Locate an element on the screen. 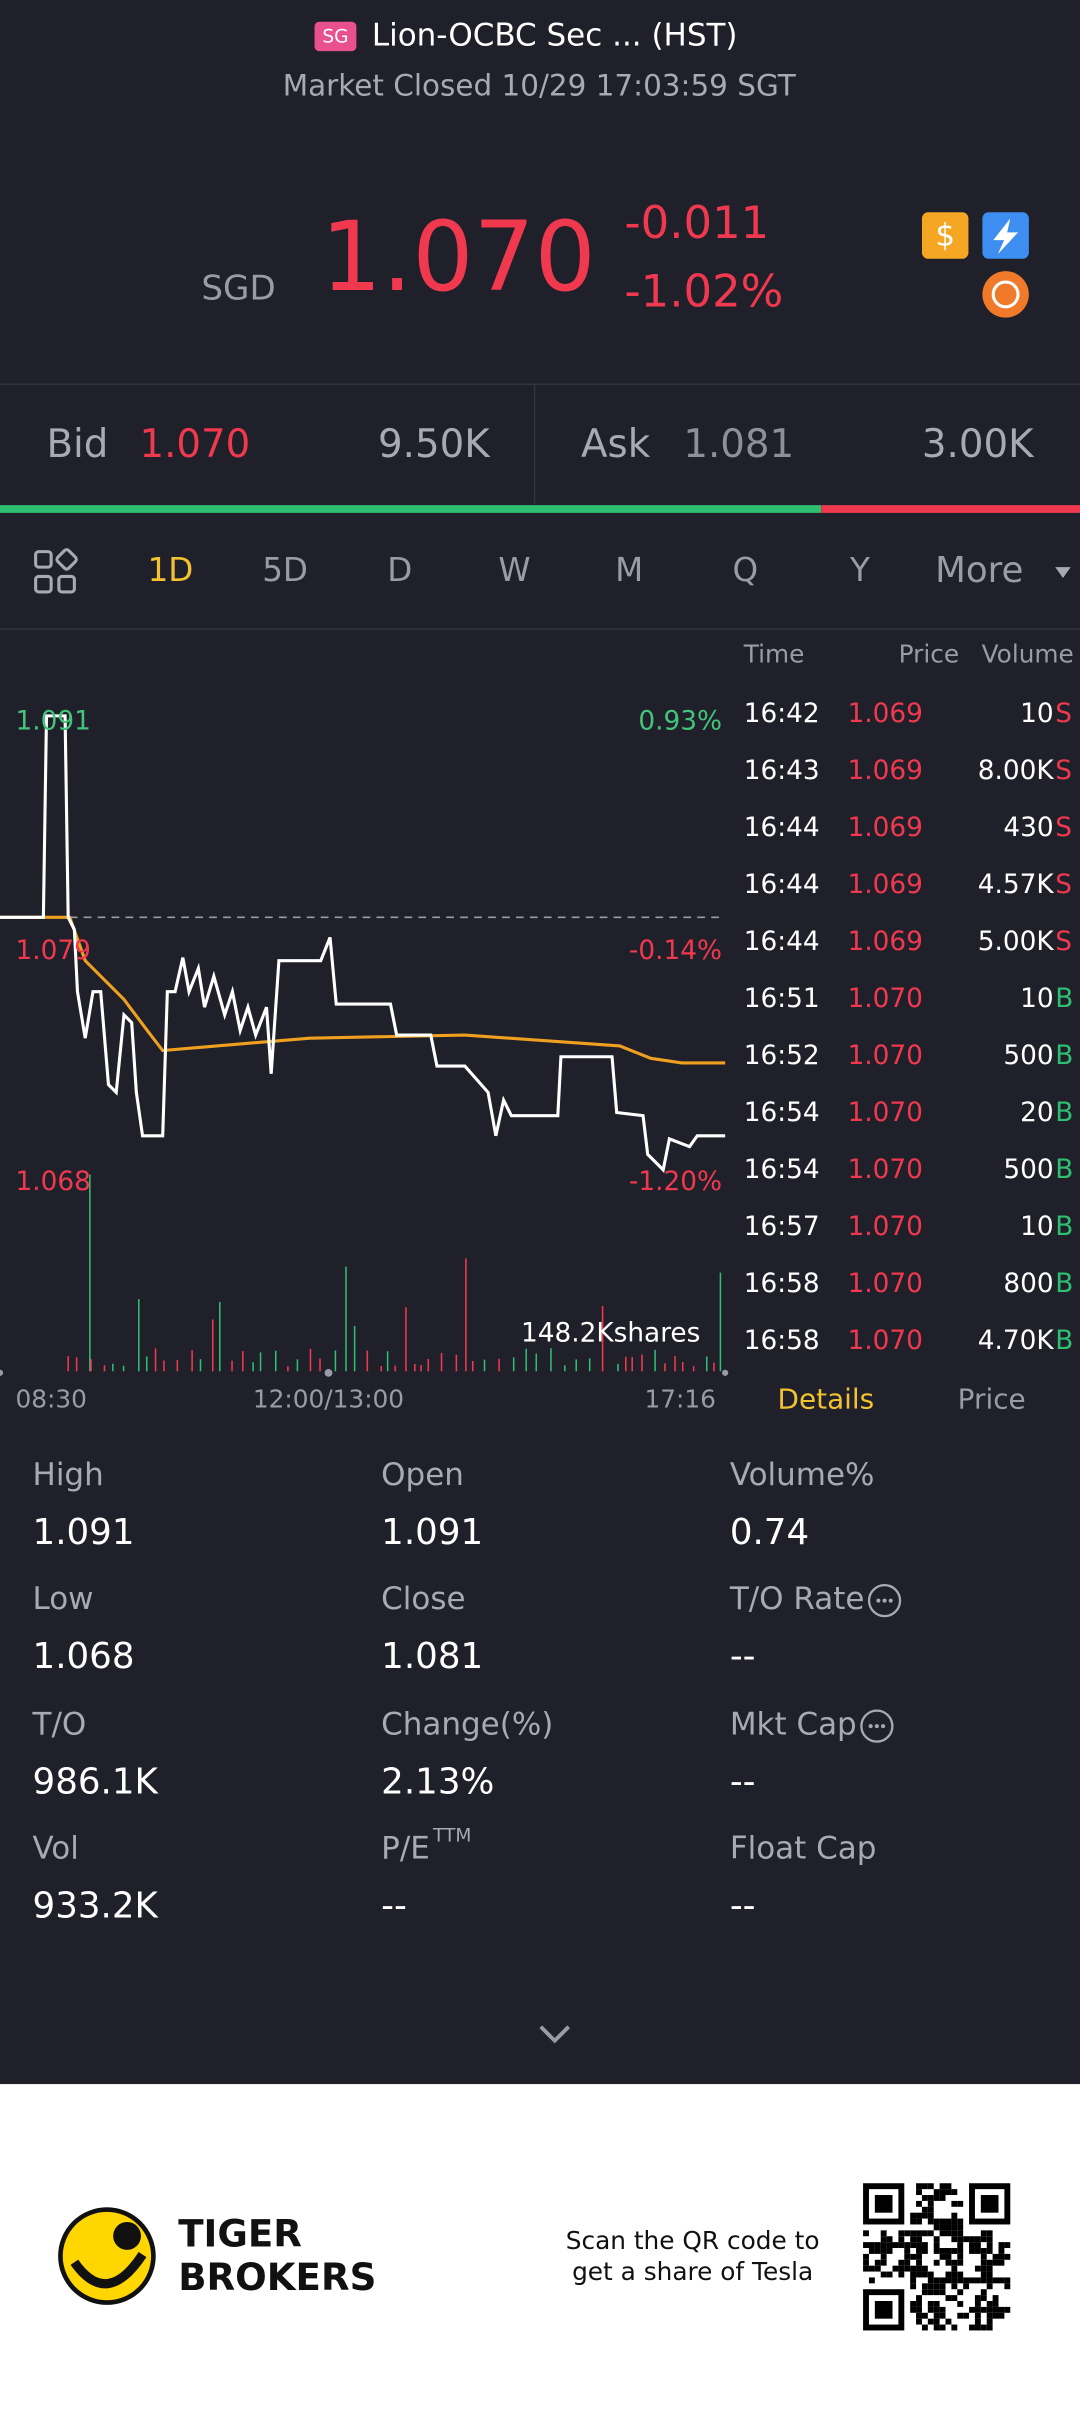 Image resolution: width=1080 pixels, height=2429 pixels. chart-mid-label: 1.079 is located at coordinates (52, 951).